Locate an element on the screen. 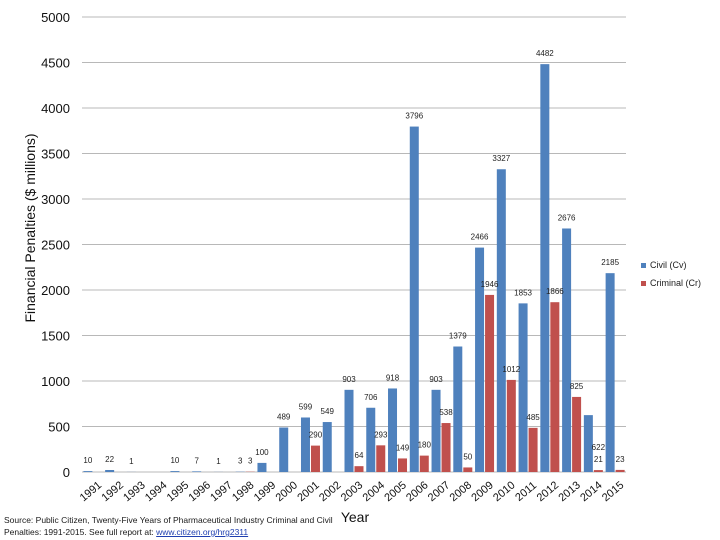  x-tick-label-2006: 2006 is located at coordinates (417, 491).